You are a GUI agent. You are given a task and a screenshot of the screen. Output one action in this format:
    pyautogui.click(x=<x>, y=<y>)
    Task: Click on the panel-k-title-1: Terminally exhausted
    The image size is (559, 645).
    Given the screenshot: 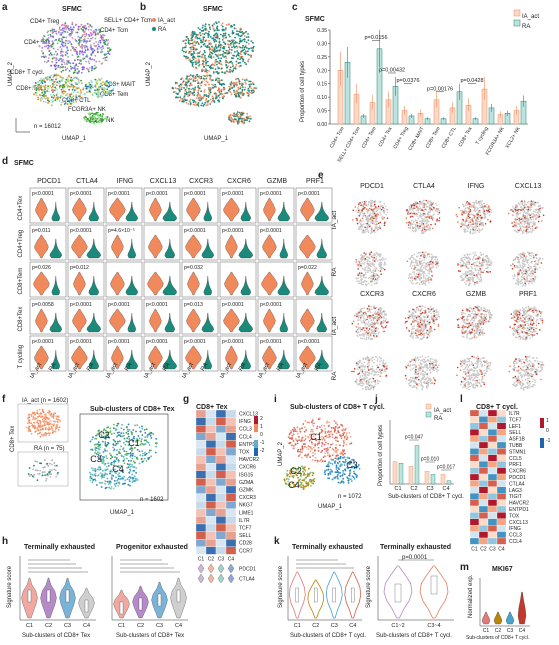 What is the action you would take?
    pyautogui.click(x=328, y=547)
    